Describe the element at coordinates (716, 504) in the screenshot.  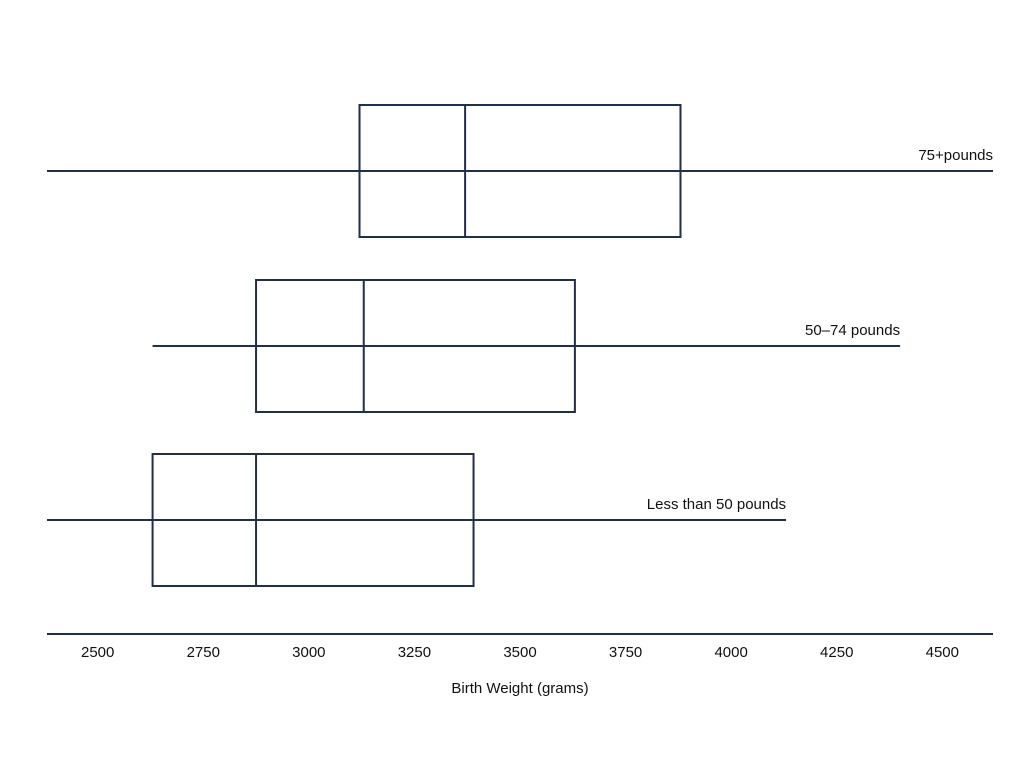
I see `group-label: Less than 50 pounds` at that location.